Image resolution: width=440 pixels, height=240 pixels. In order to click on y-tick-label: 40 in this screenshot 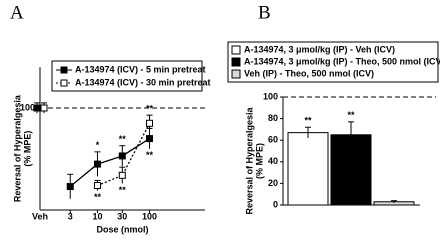, I will do `click(273, 161)`.